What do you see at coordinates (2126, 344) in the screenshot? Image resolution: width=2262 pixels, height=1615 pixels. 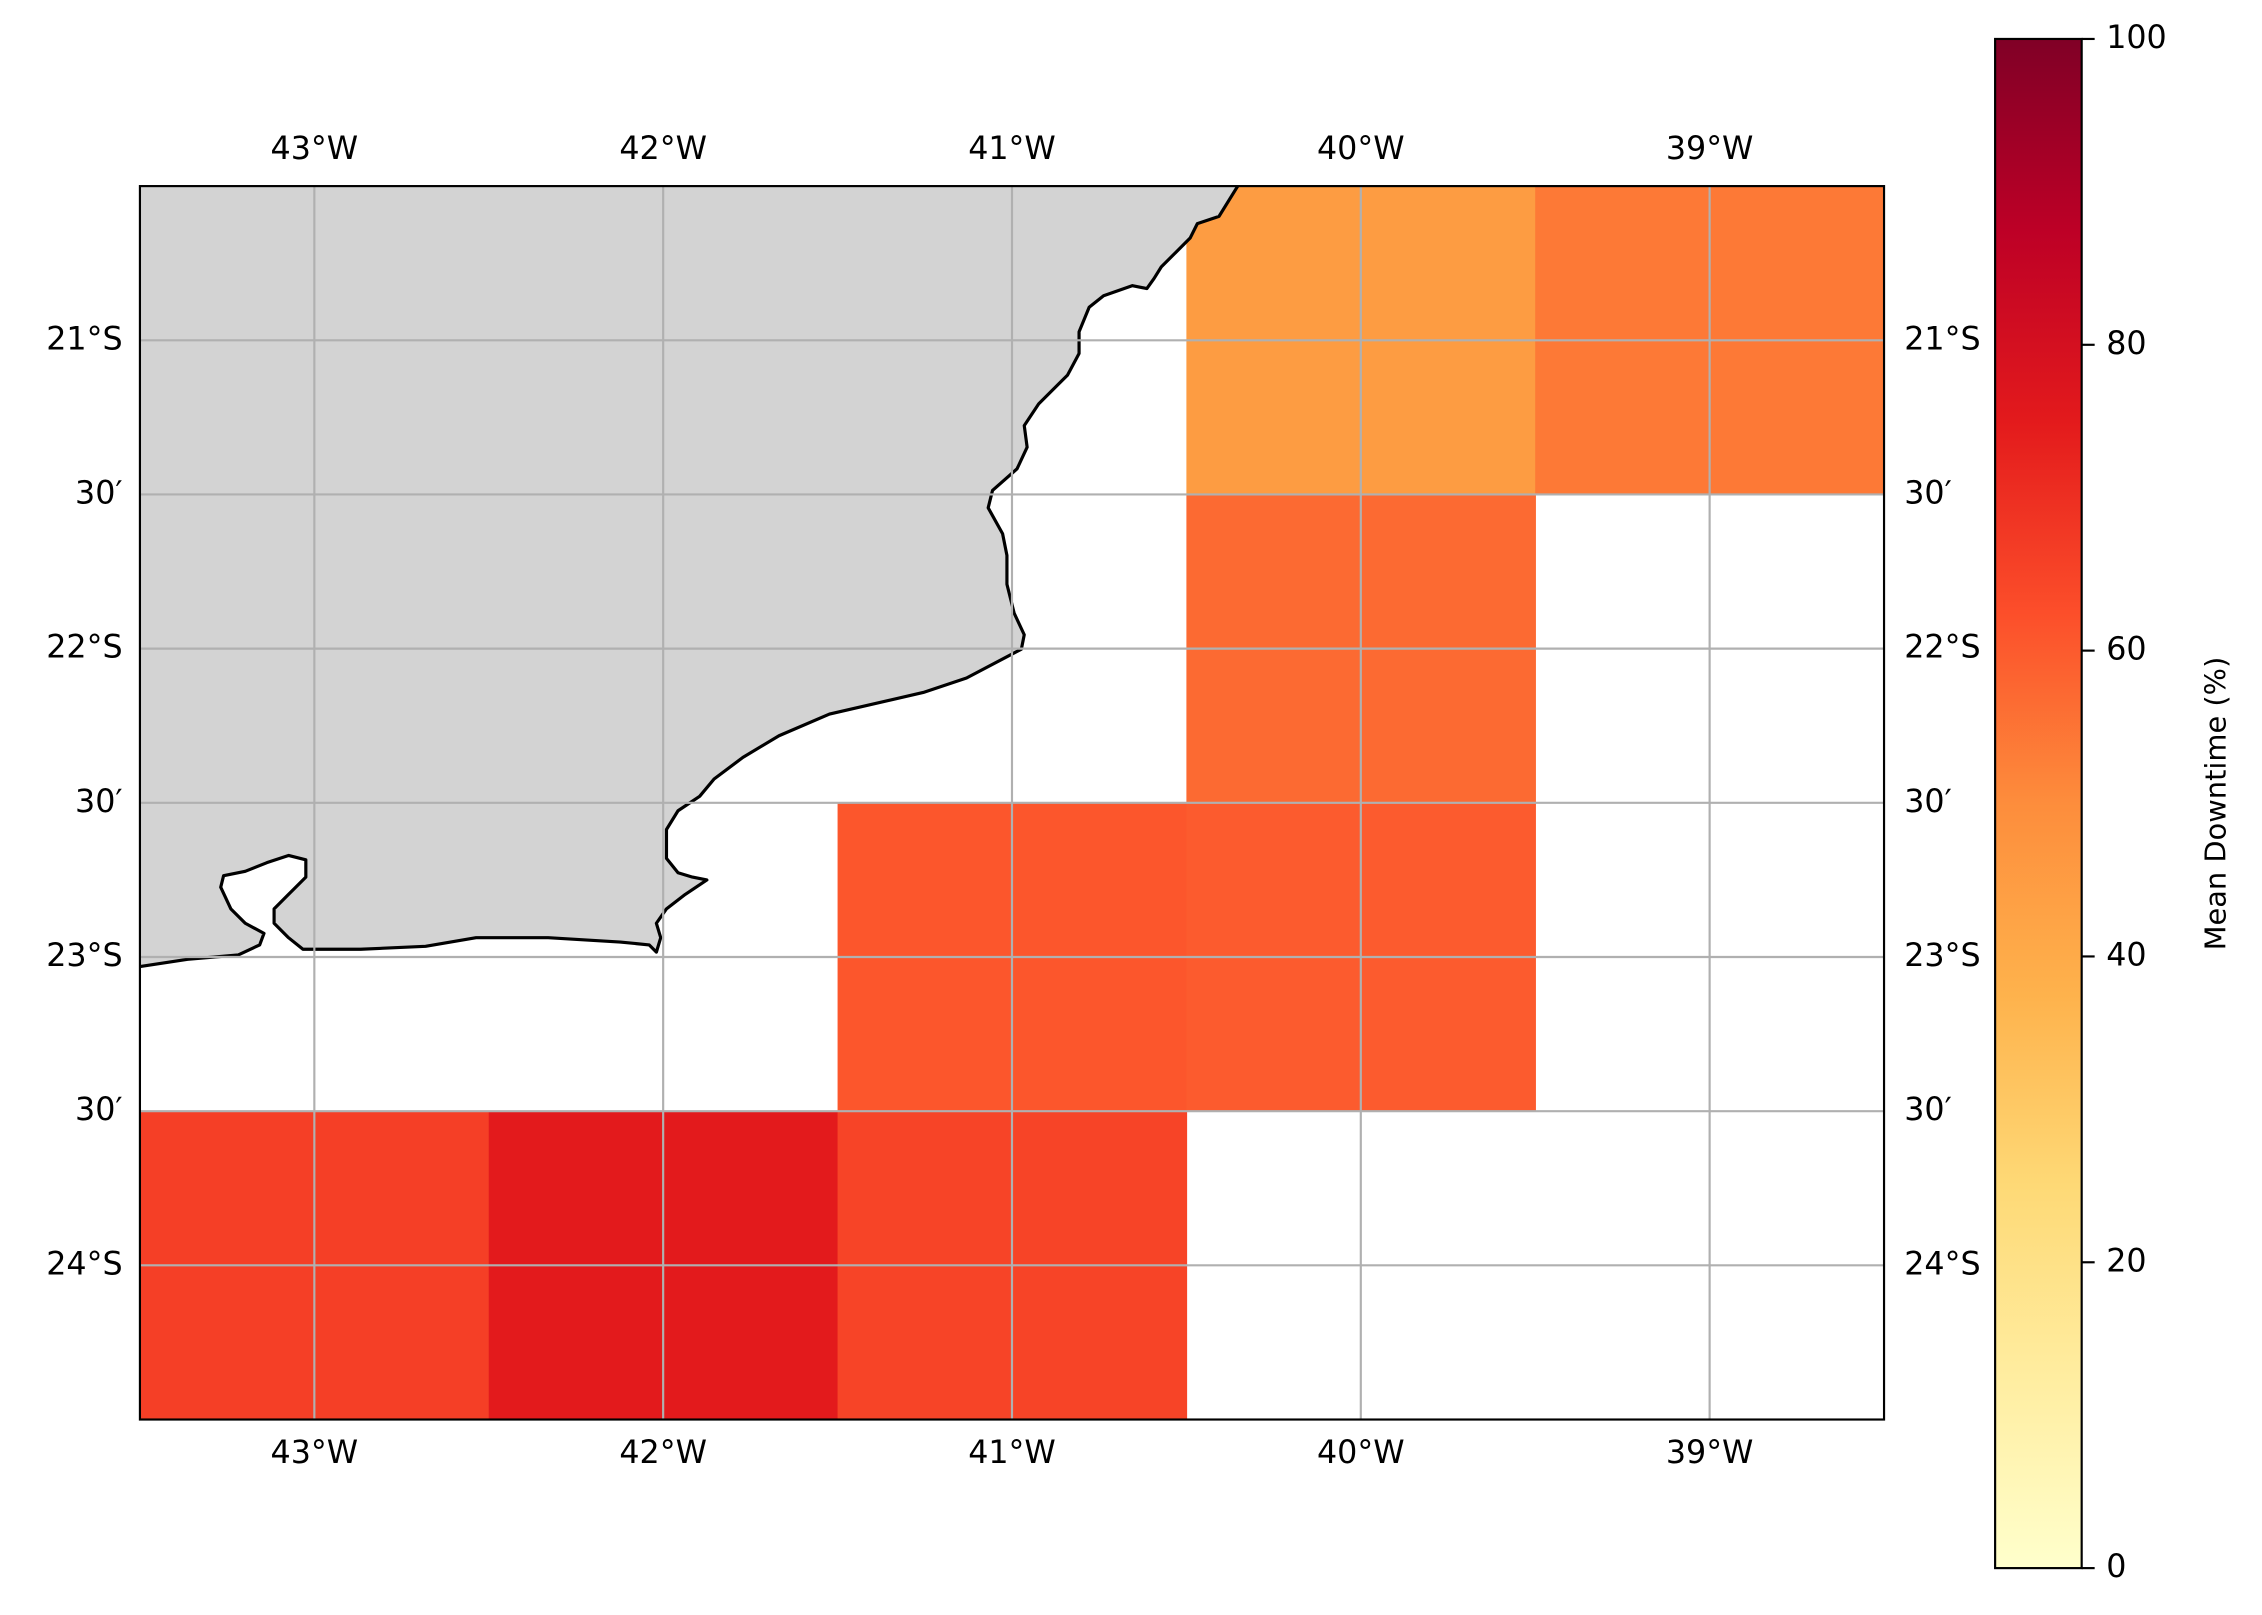 I see `colorbar-tick-label: 80` at bounding box center [2126, 344].